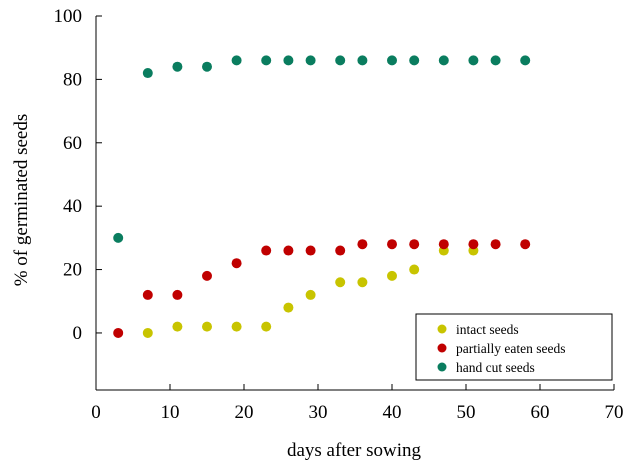  I want to click on legend-box, so click(514, 347).